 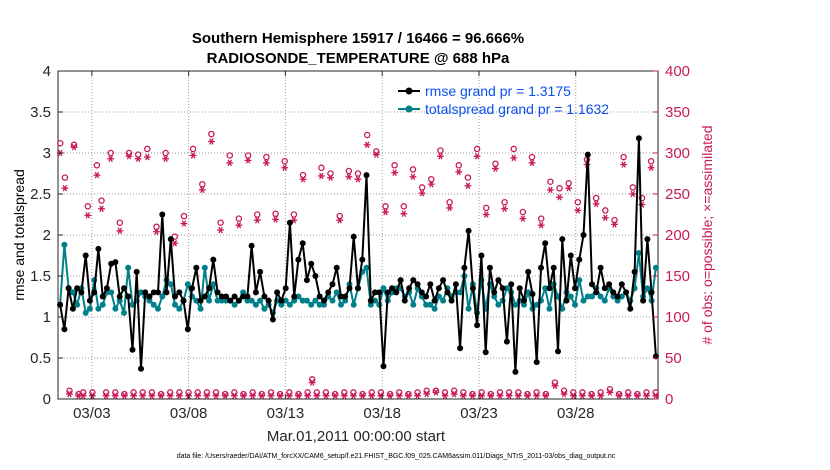 What do you see at coordinates (498, 91) in the screenshot?
I see `legend-rmse-label: rmse grand pr = 1.3175` at bounding box center [498, 91].